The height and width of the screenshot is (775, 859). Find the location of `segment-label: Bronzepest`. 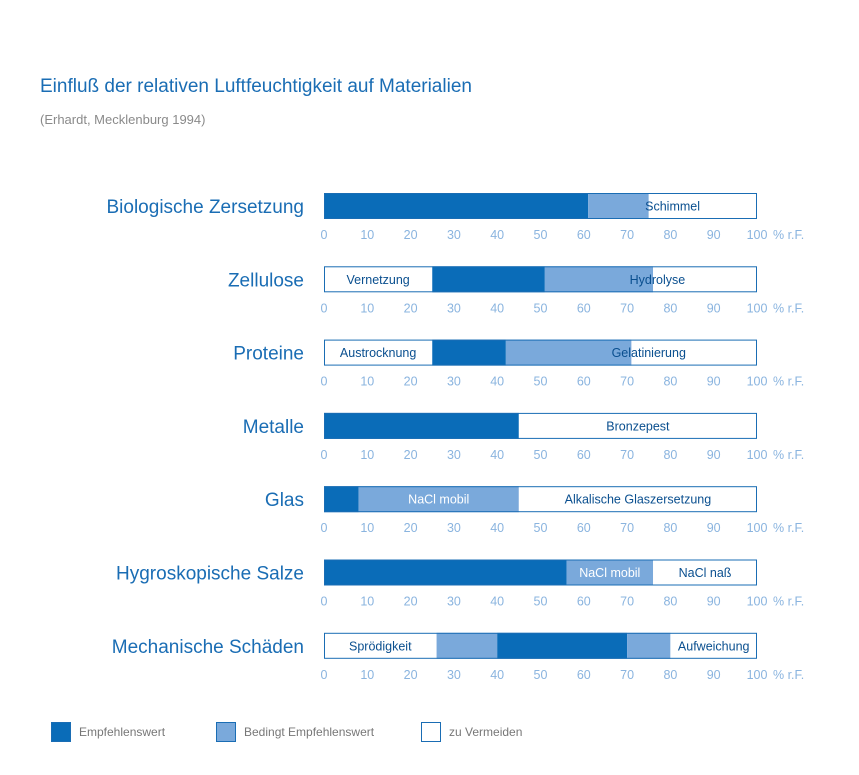

segment-label: Bronzepest is located at coordinates (638, 426).